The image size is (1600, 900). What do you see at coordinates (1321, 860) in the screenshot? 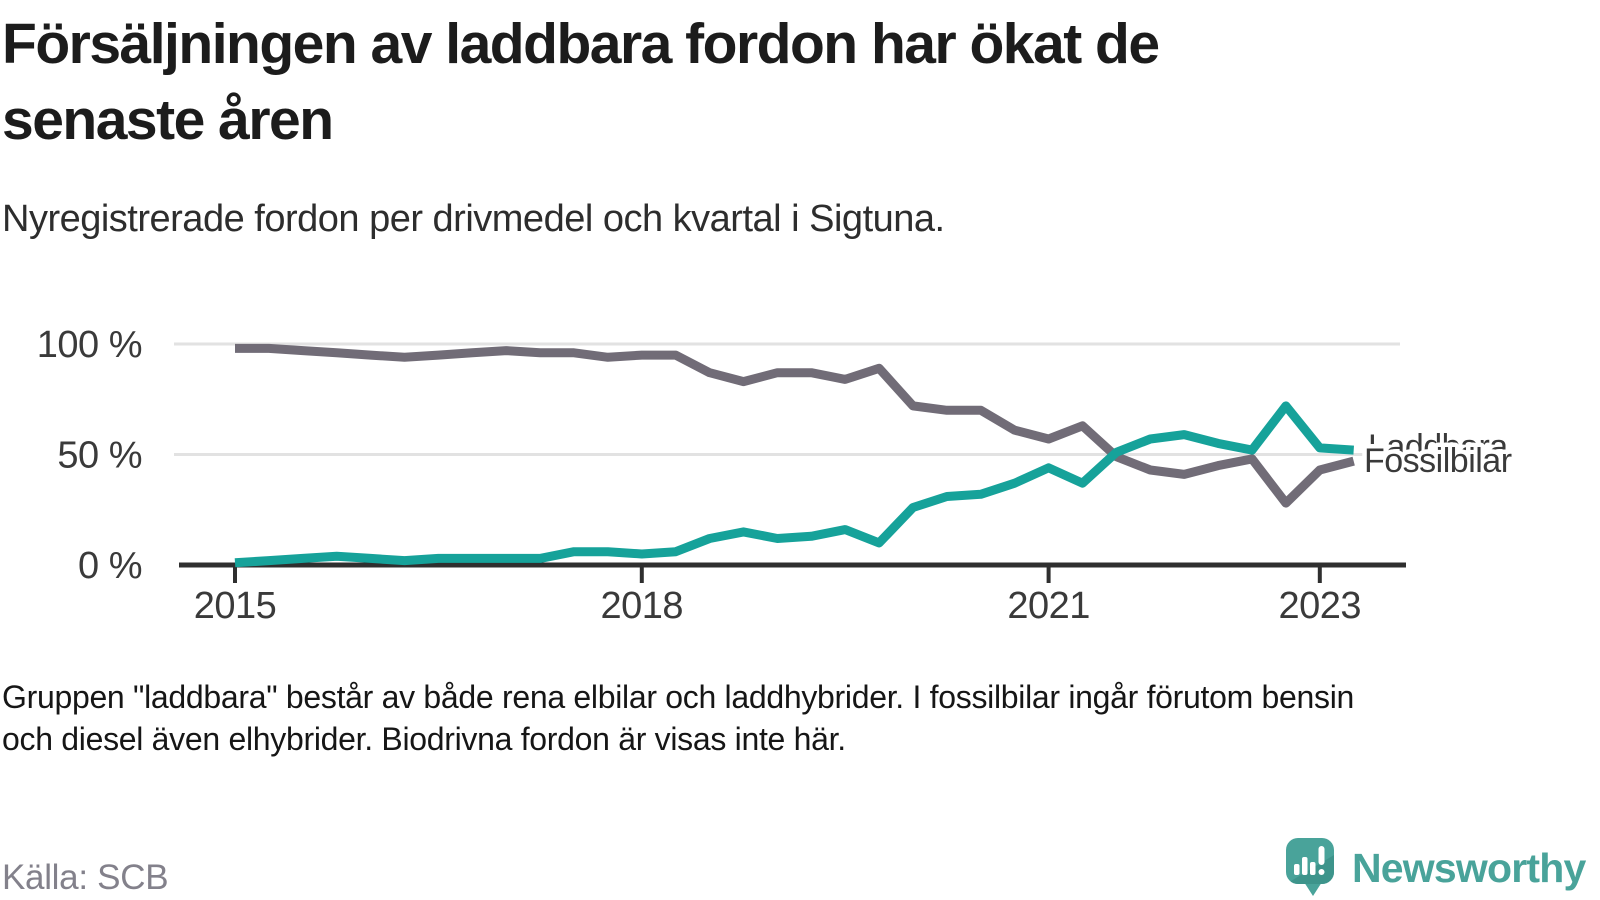
I see `logo-exclamation` at bounding box center [1321, 860].